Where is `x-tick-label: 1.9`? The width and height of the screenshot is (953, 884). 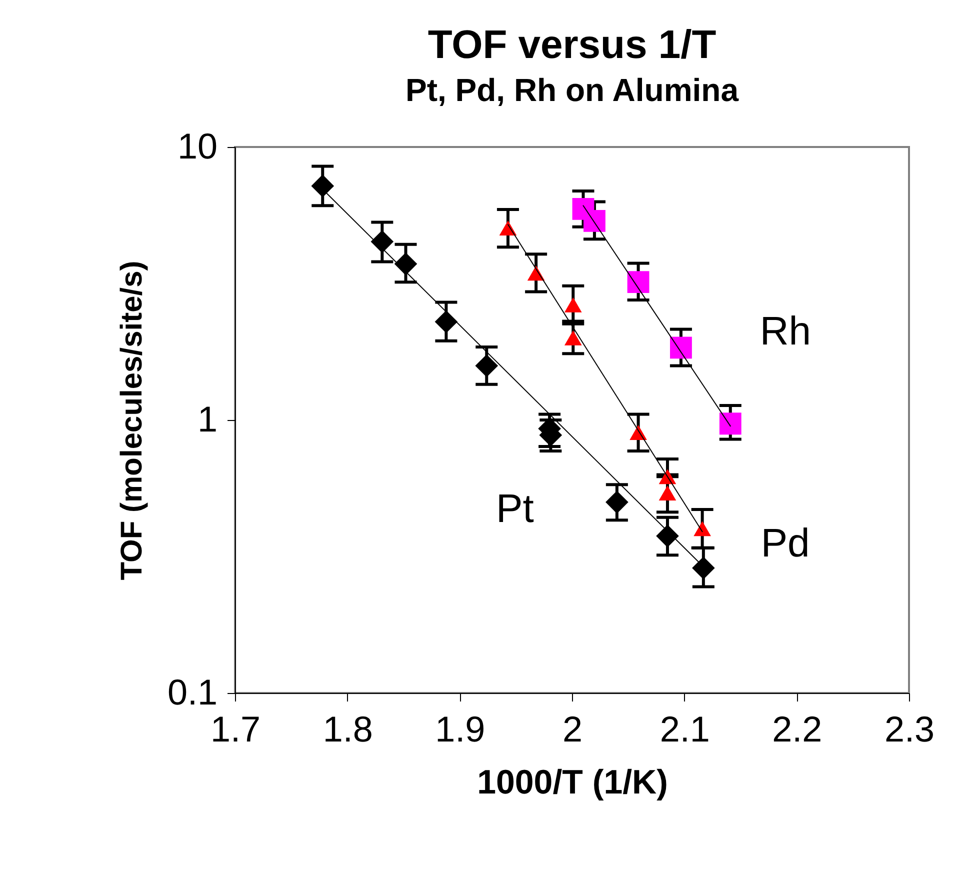
x-tick-label: 1.9 is located at coordinates (460, 729).